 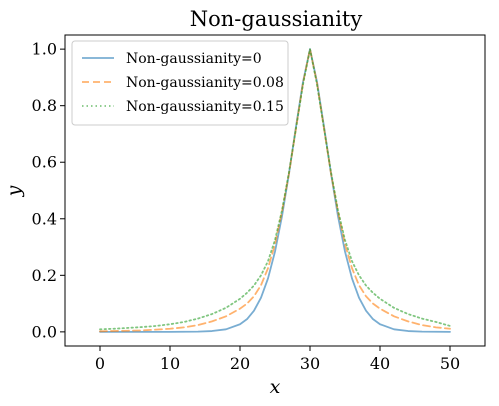 I want to click on x-tick-label: 50, so click(x=450, y=363).